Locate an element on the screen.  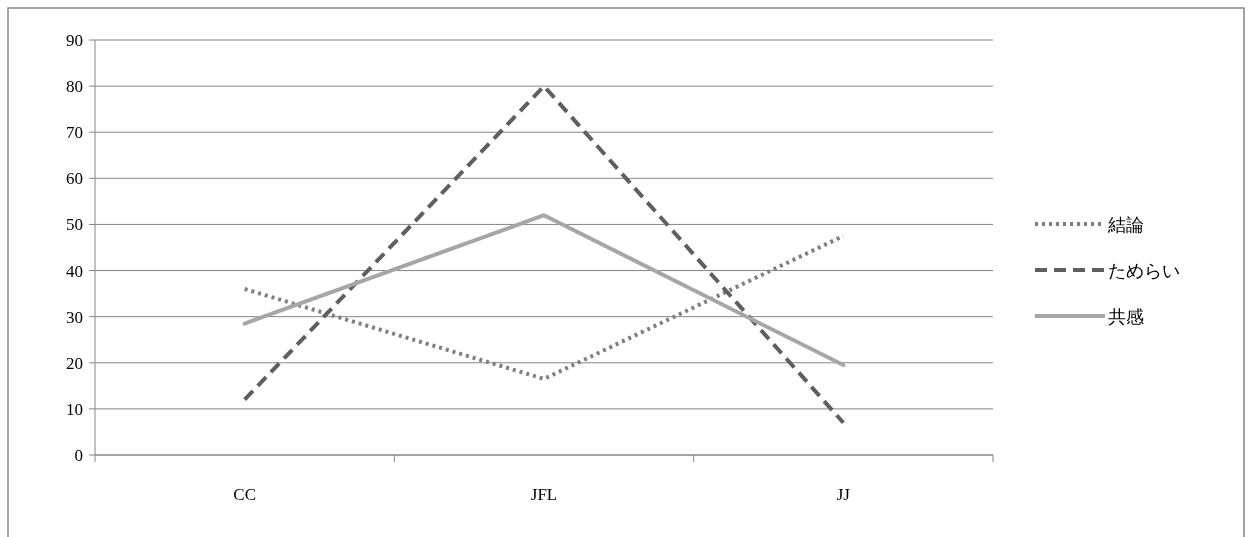
y-tick-label: 90 is located at coordinates (74, 40).